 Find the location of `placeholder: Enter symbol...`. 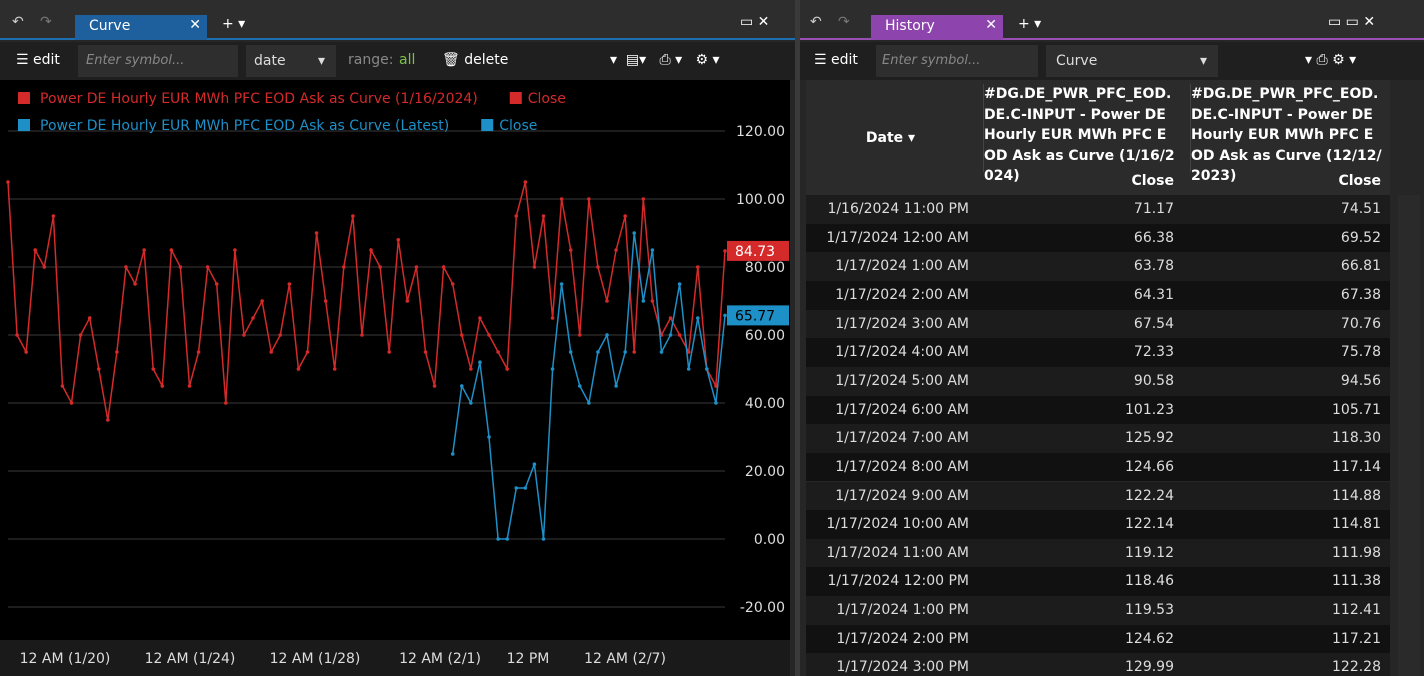

placeholder: Enter symbol... is located at coordinates (135, 60).